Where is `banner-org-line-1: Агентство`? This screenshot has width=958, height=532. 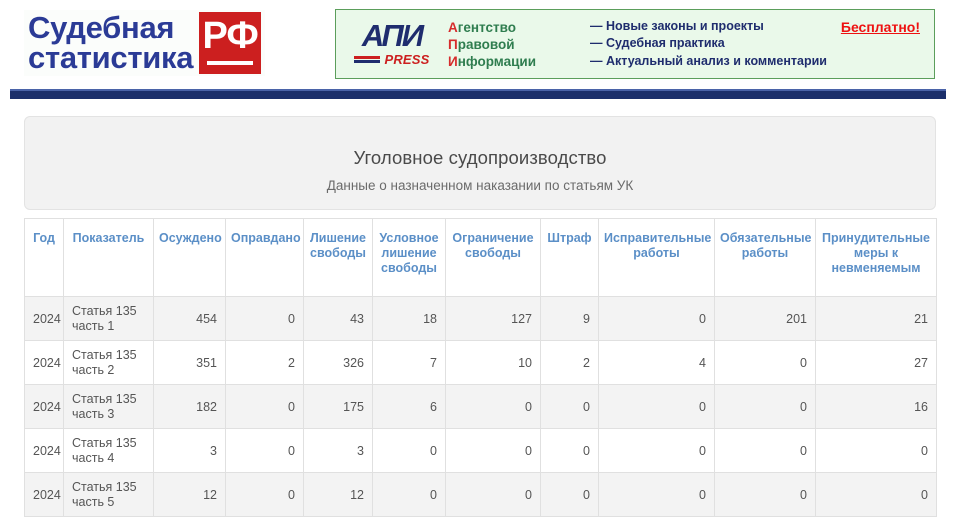
banner-org-line-1: Агентство is located at coordinates (482, 27).